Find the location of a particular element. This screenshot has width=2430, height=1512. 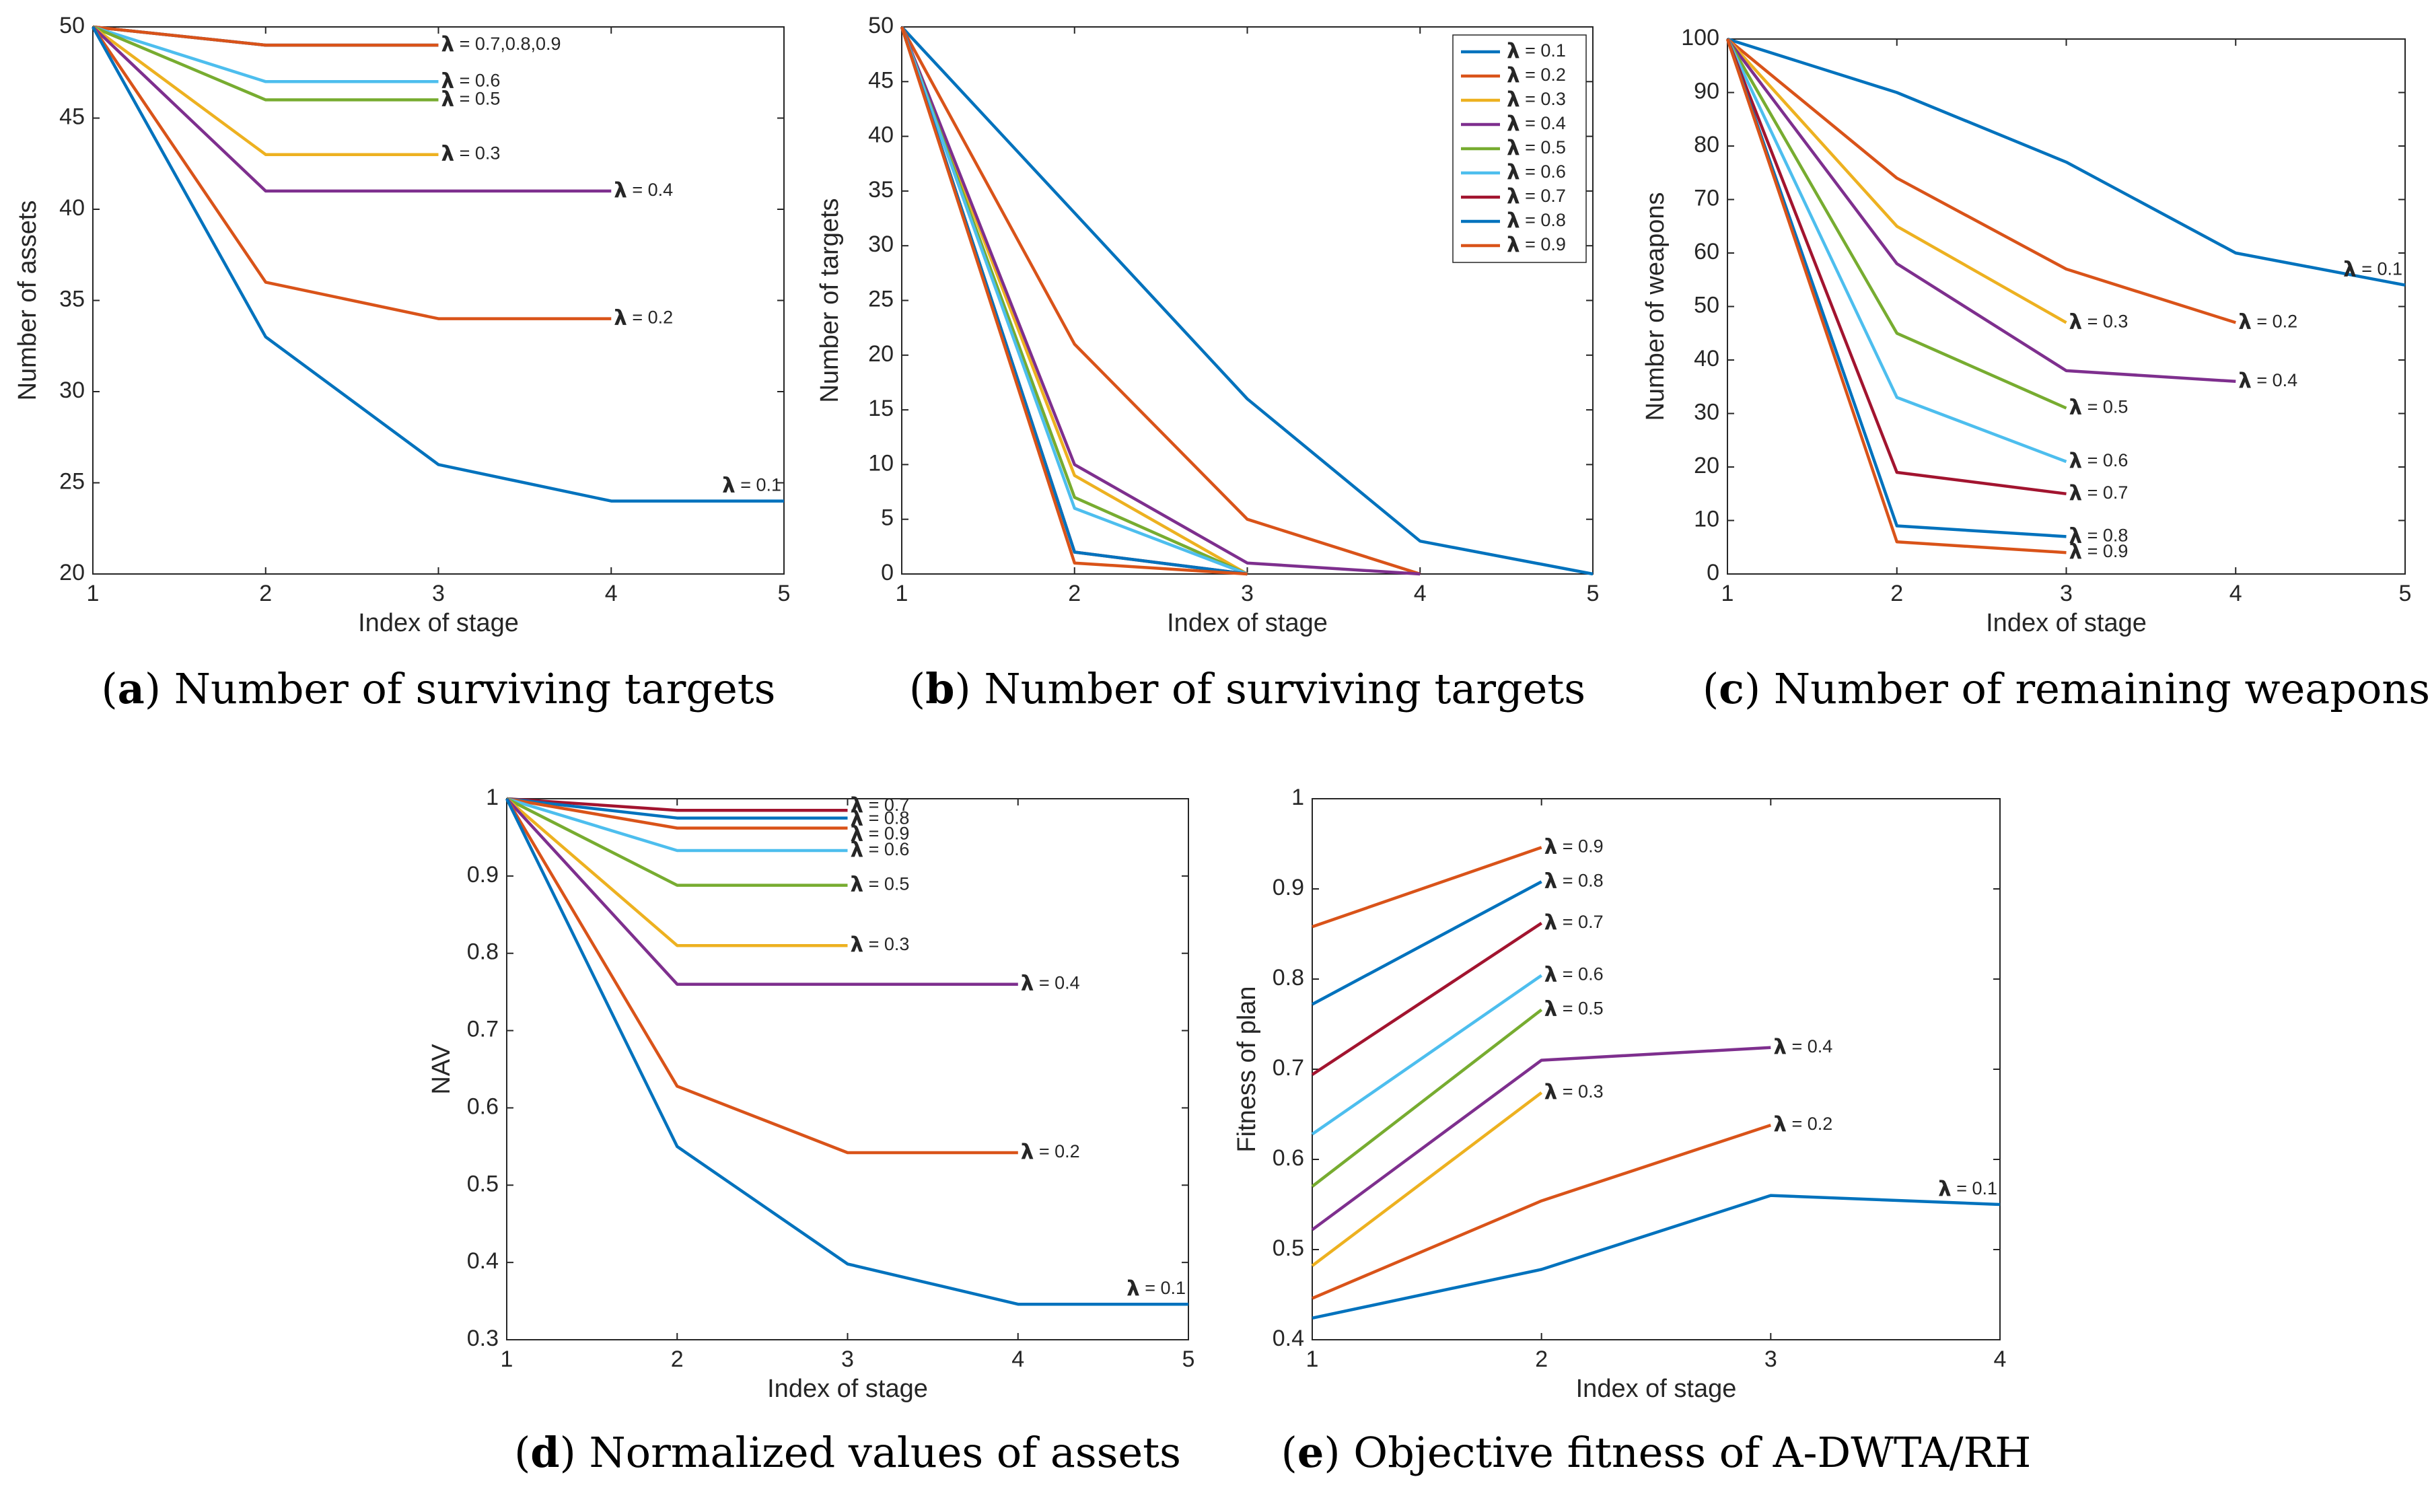

caption-a: (a) Number of surviving targets is located at coordinates (438, 688).